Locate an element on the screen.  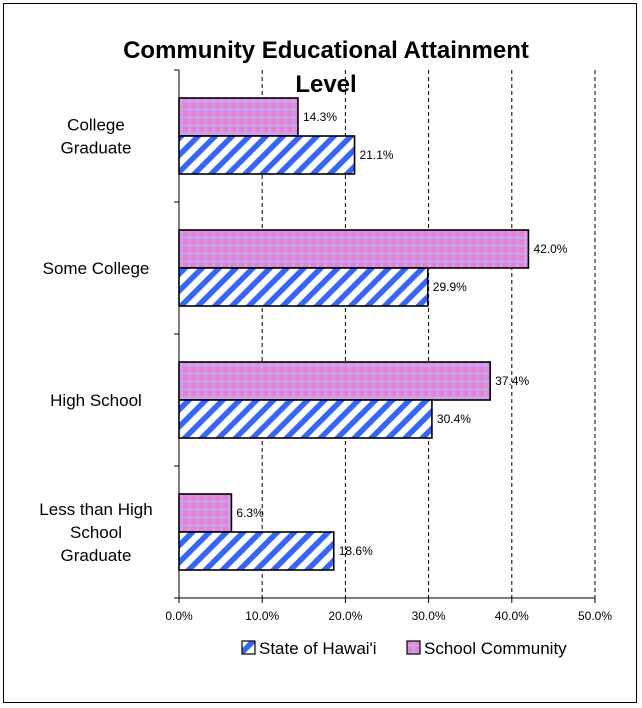
category-label: College Graduate is located at coordinates (96, 137).